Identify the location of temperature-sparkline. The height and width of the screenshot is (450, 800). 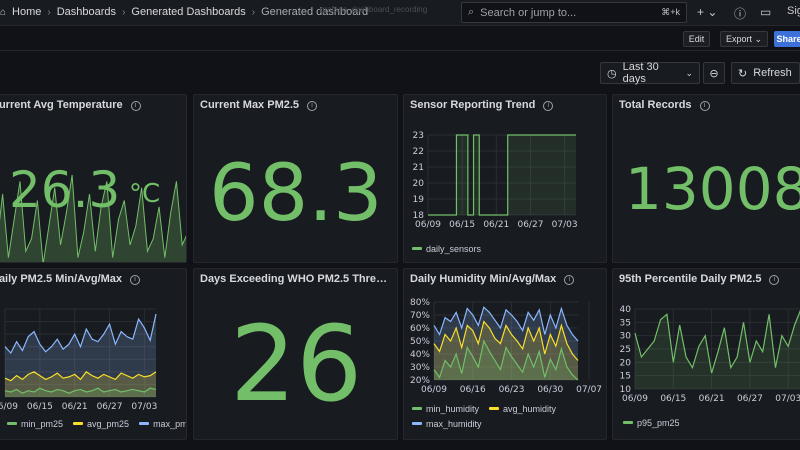
(93, 218).